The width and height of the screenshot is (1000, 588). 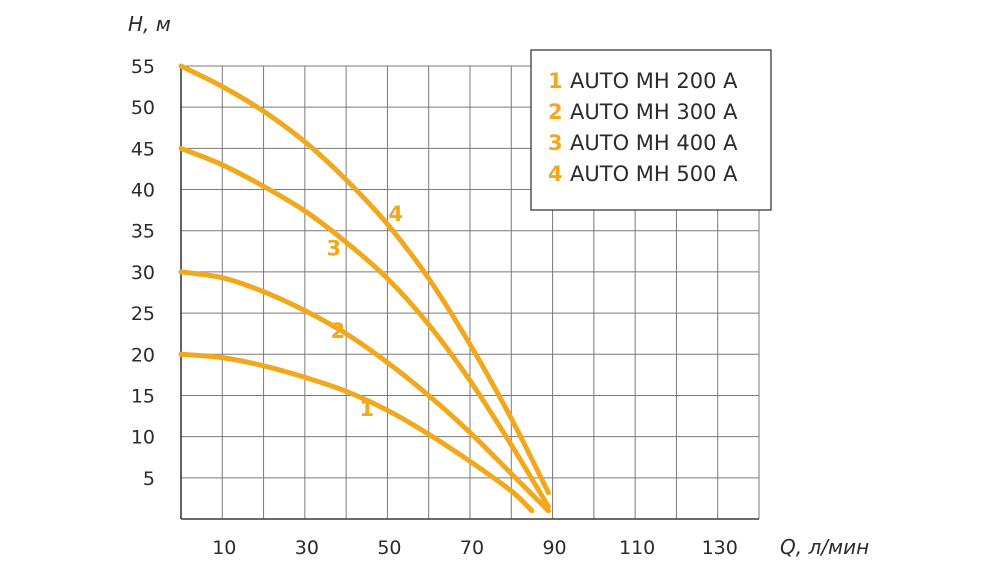 I want to click on x-axis-title: Q, л/мин, so click(x=824, y=547).